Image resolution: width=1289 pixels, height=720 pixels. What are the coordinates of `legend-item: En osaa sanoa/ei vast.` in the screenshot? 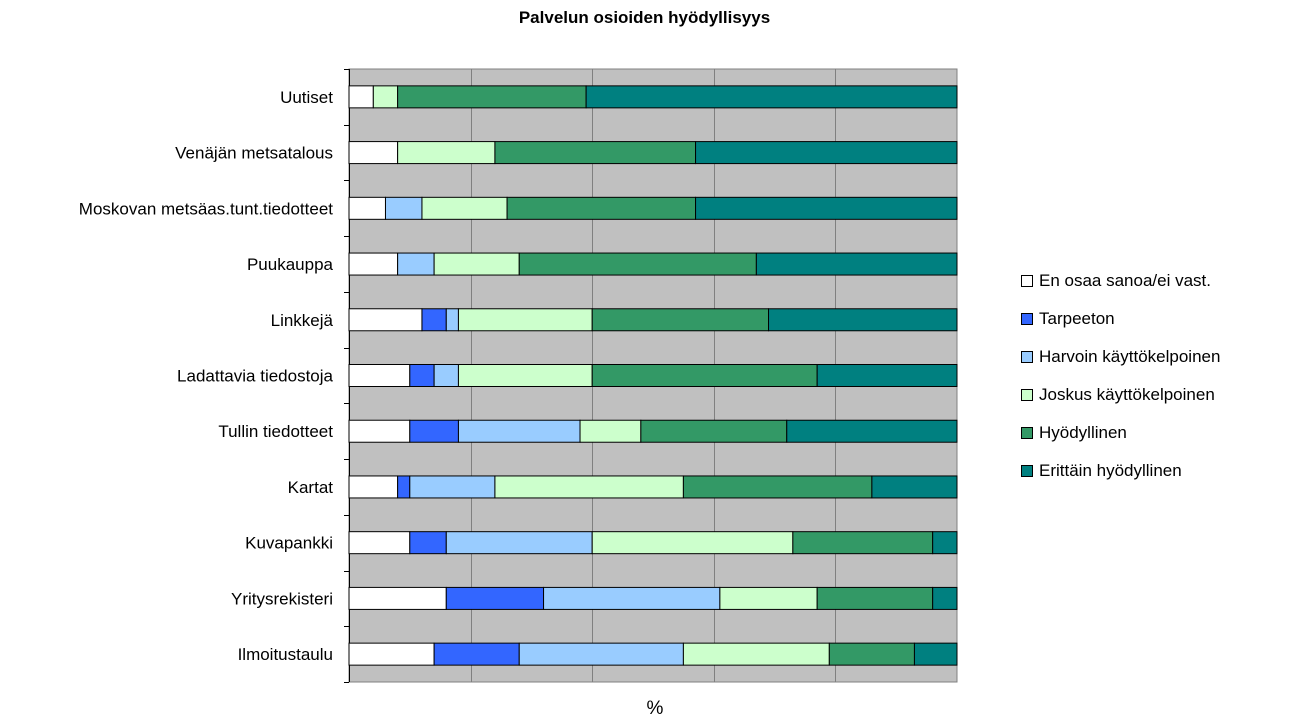 It's located at (1154, 281).